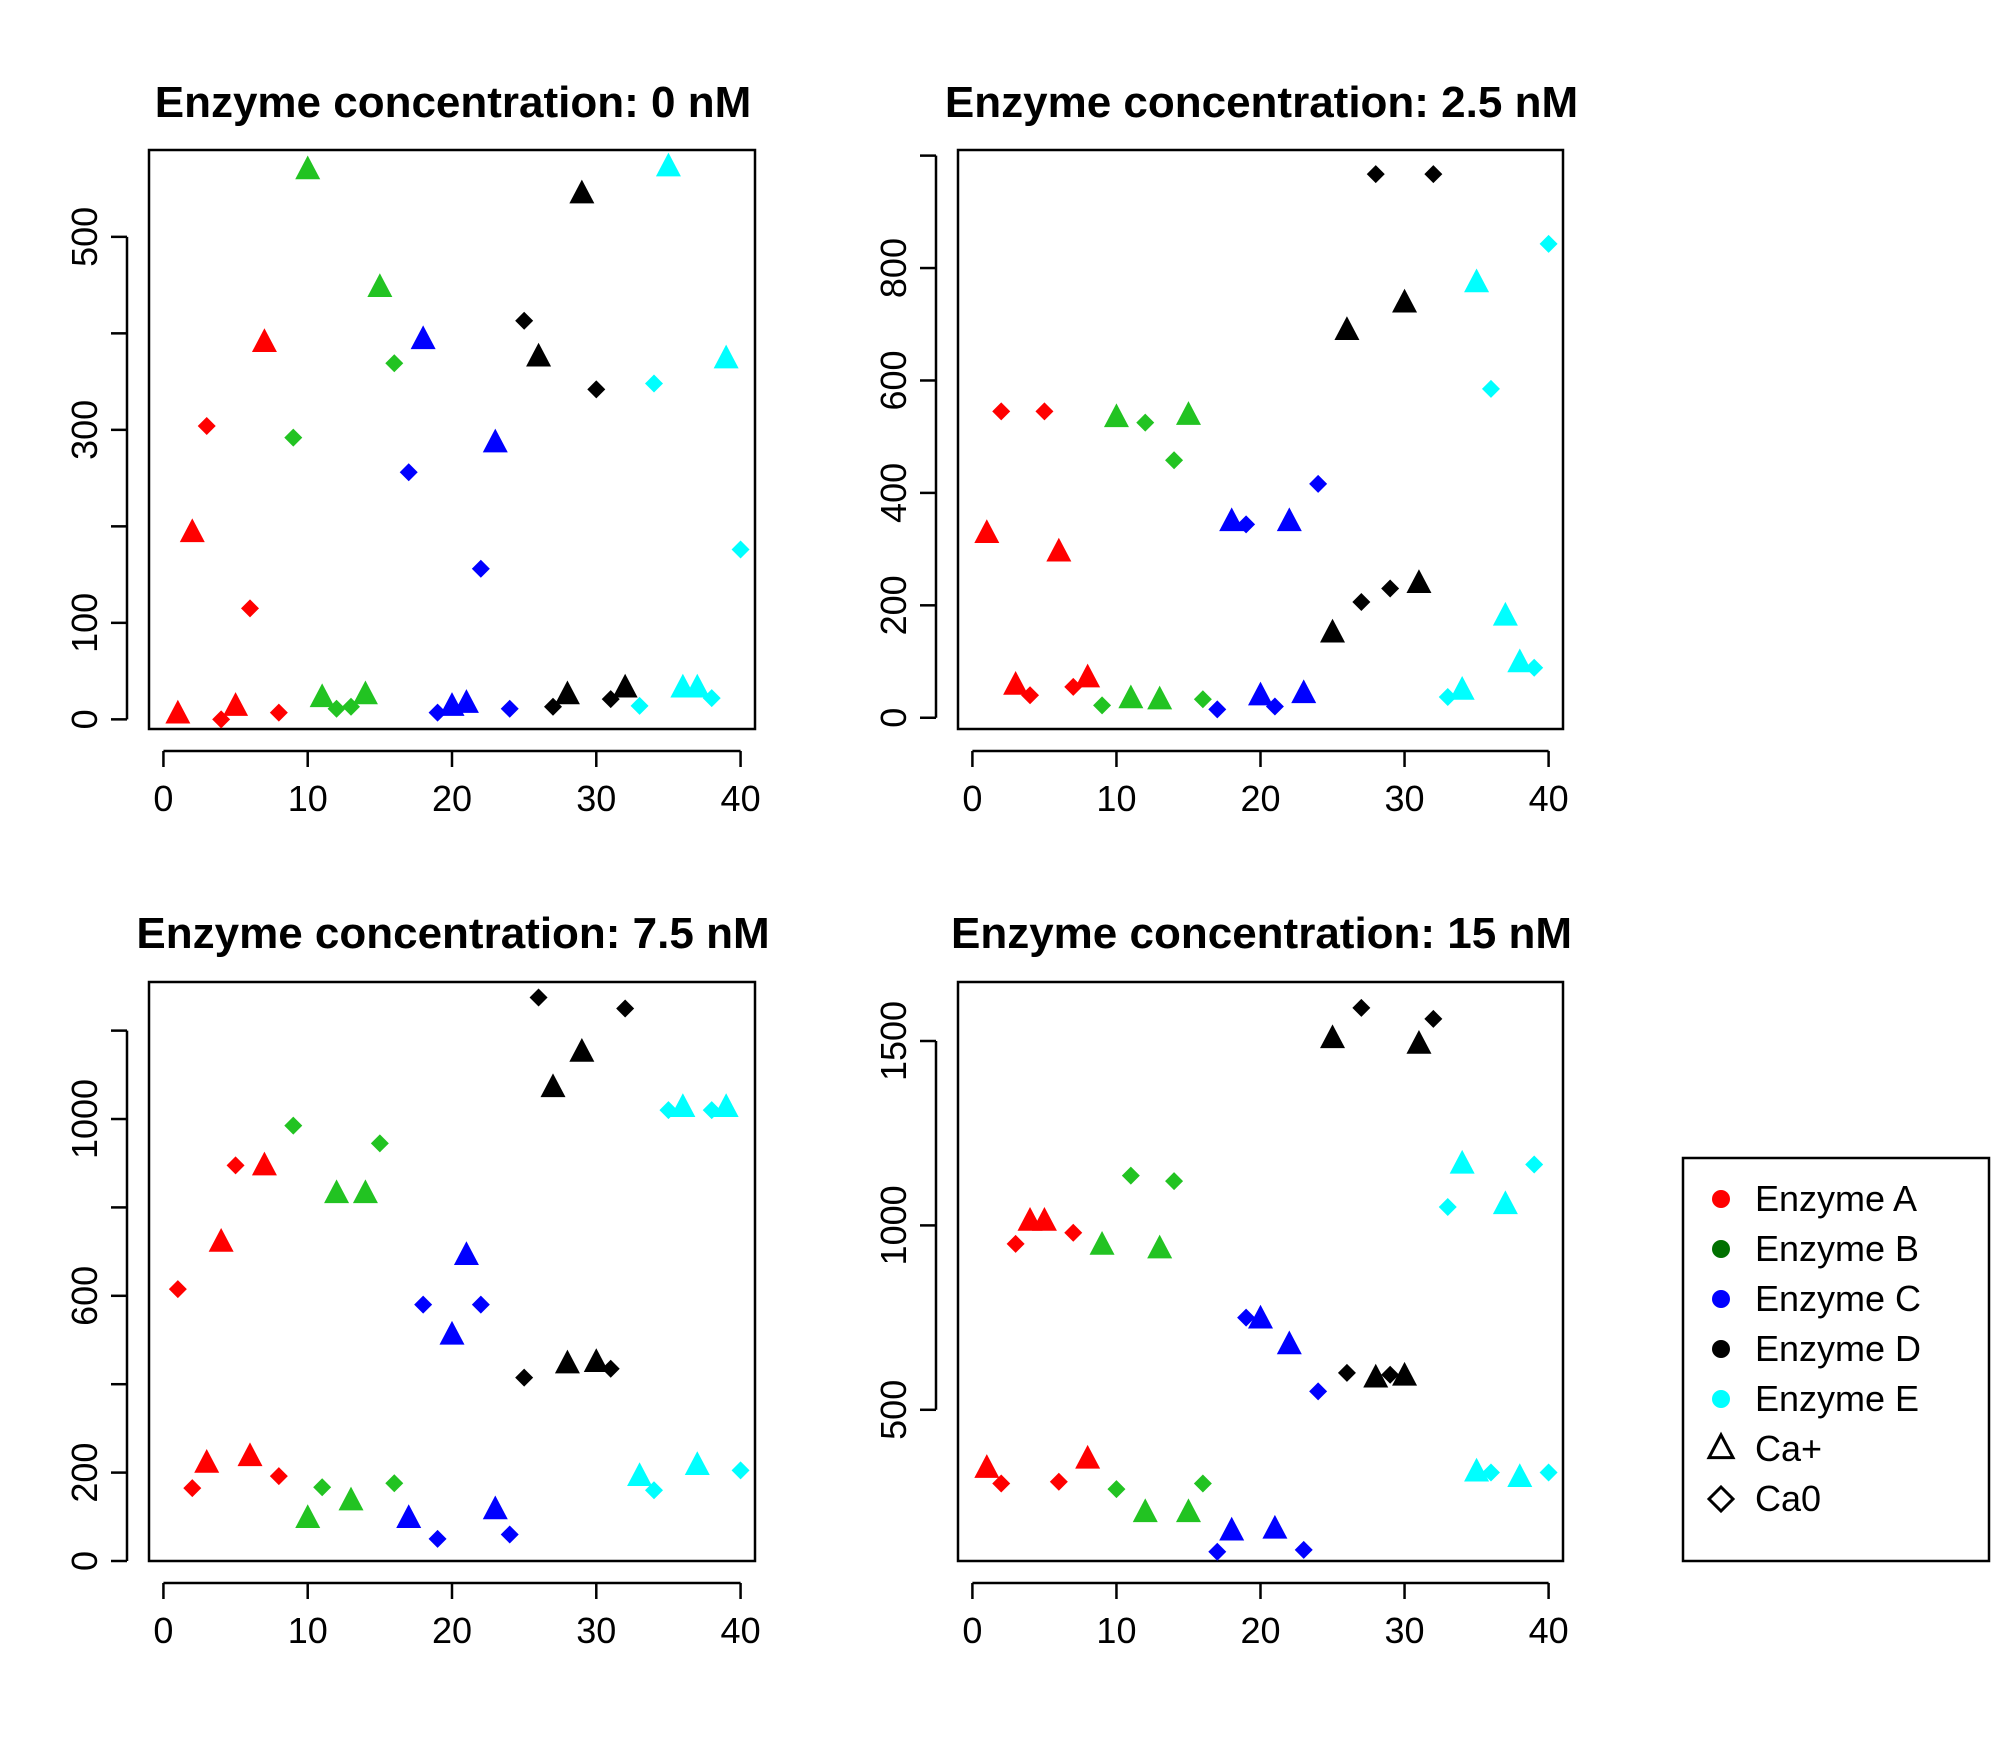 Image resolution: width=2000 pixels, height=1750 pixels. Describe the element at coordinates (1261, 102) in the screenshot. I see `panel-title: Enzyme concentration: 2.5 nM` at that location.